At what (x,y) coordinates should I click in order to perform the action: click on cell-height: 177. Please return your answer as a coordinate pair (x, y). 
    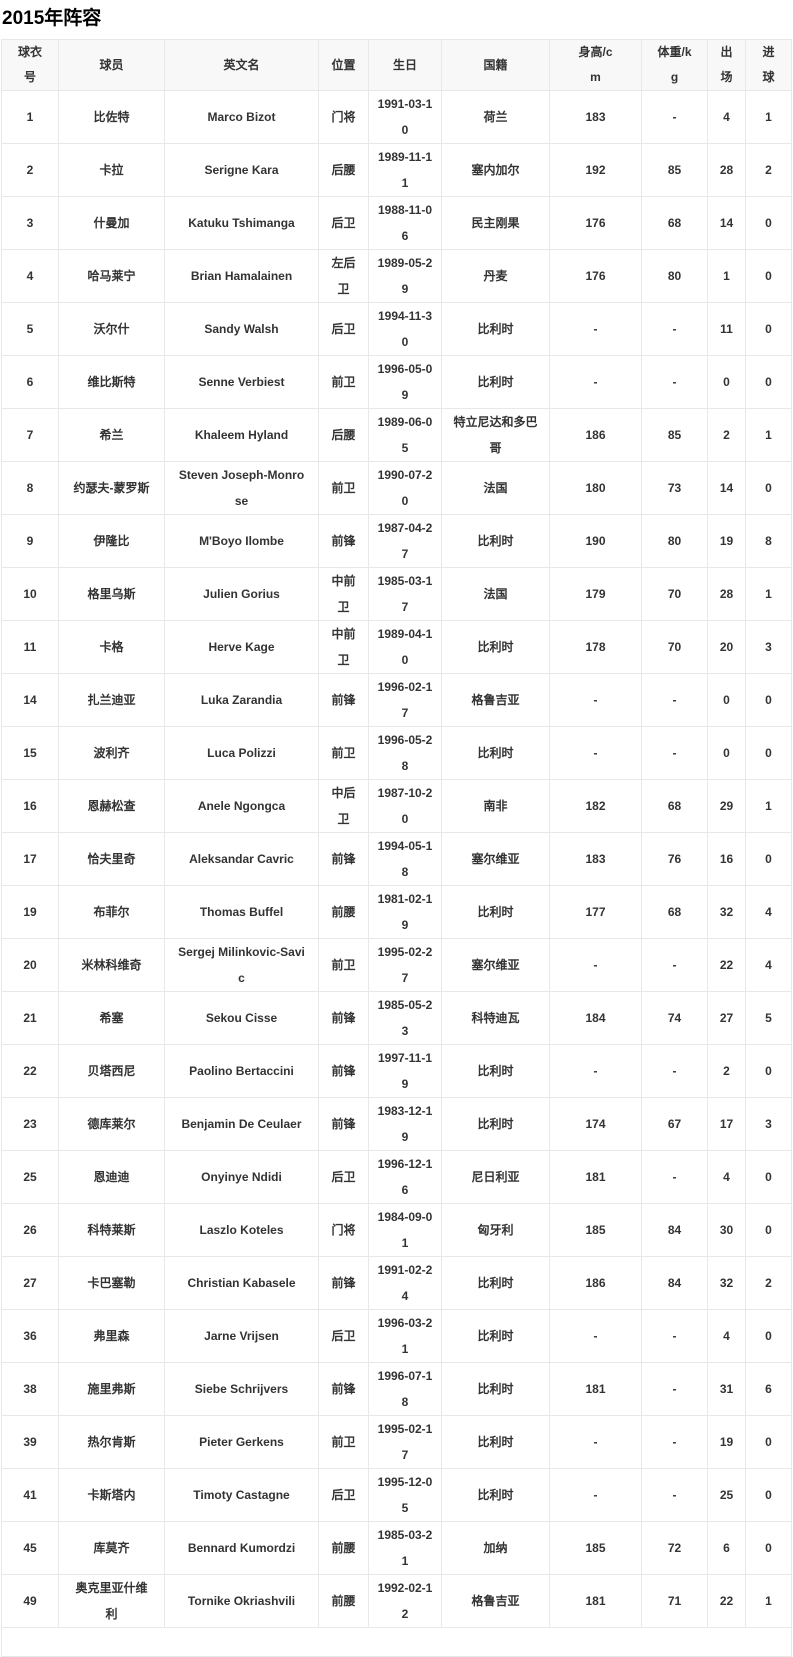
    Looking at the image, I should click on (595, 912).